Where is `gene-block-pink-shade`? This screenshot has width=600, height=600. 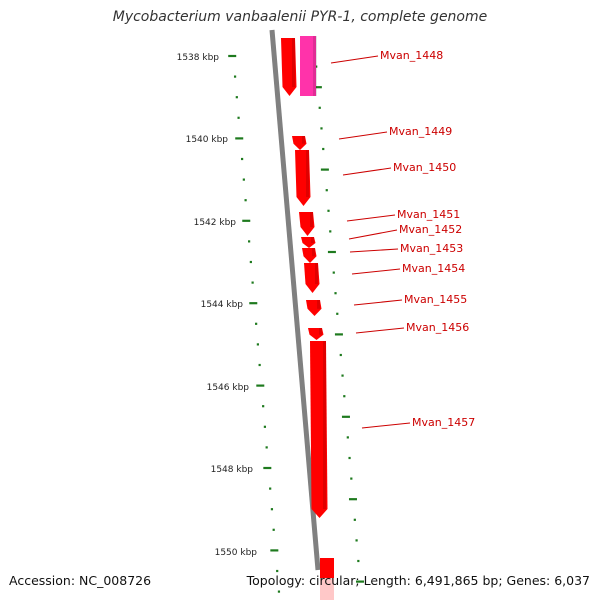
gene-block-pink-shade is located at coordinates (315, 66).